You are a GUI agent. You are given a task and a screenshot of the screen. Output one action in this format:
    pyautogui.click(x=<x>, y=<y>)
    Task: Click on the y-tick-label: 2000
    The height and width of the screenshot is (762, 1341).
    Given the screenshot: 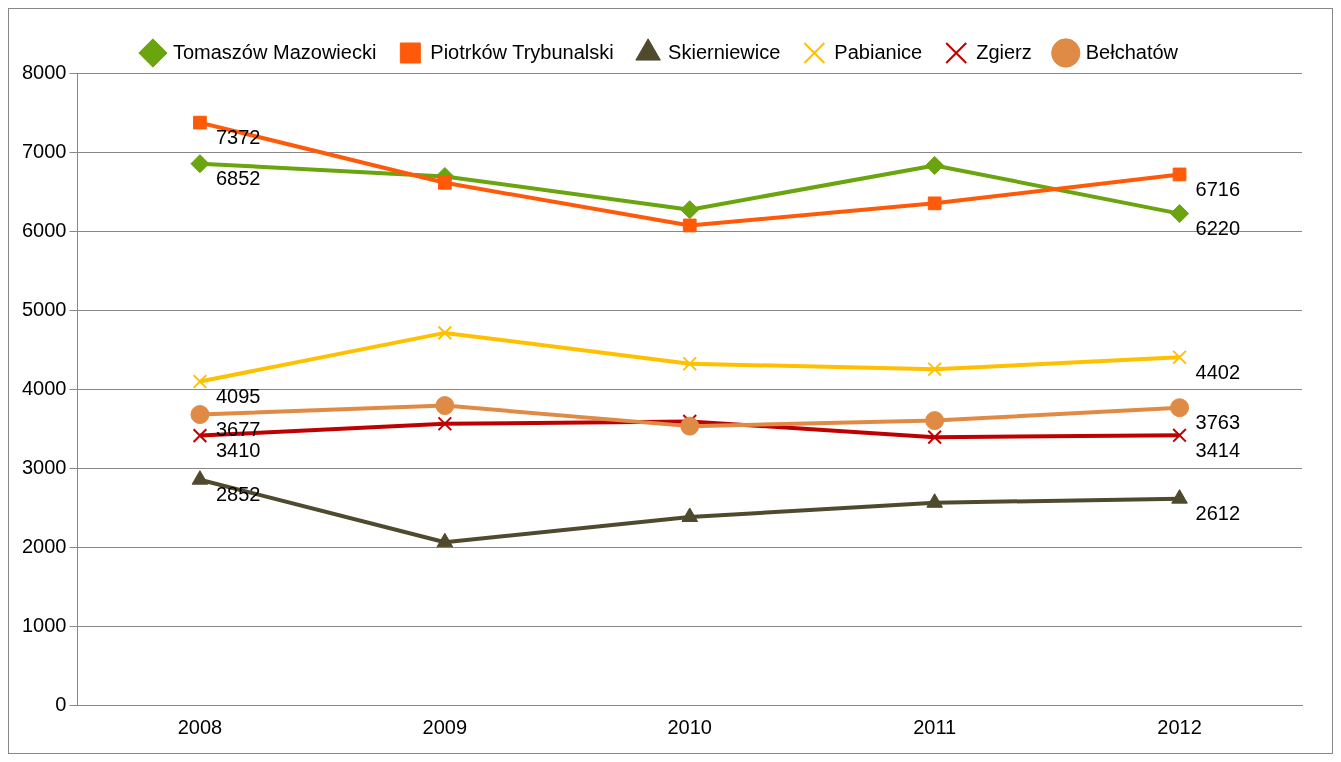 What is the action you would take?
    pyautogui.click(x=44, y=545)
    